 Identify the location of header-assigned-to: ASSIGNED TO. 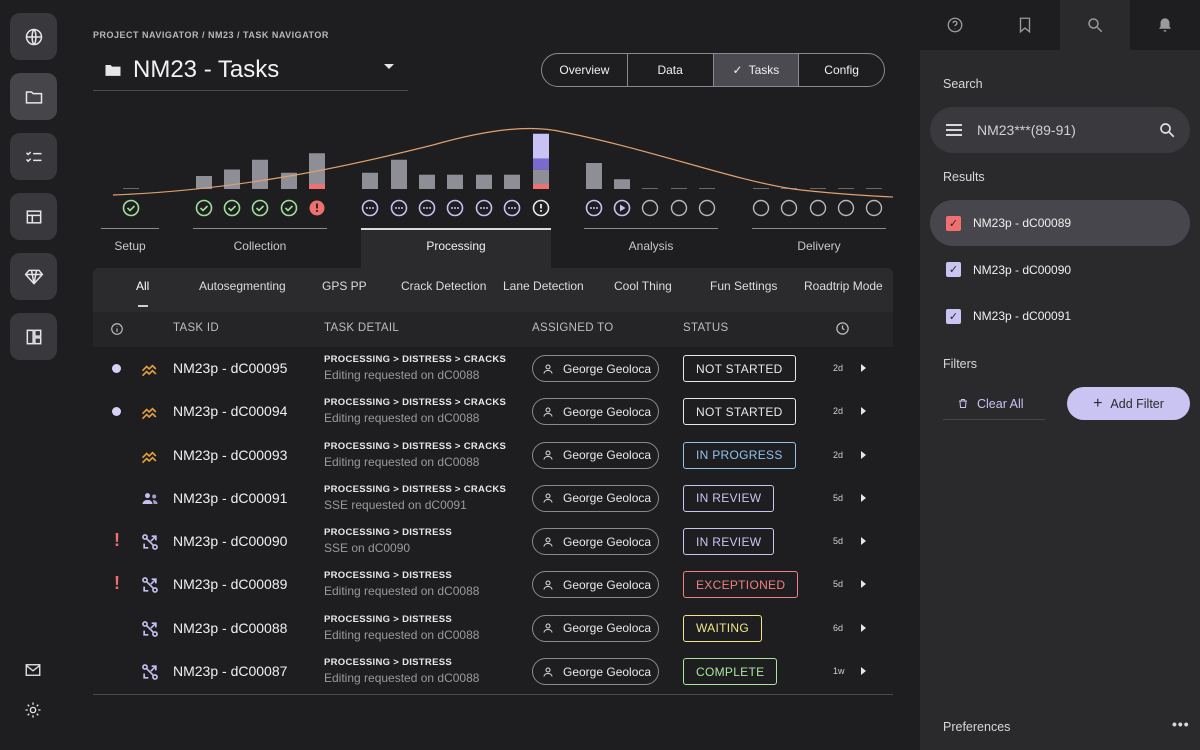
(573, 328).